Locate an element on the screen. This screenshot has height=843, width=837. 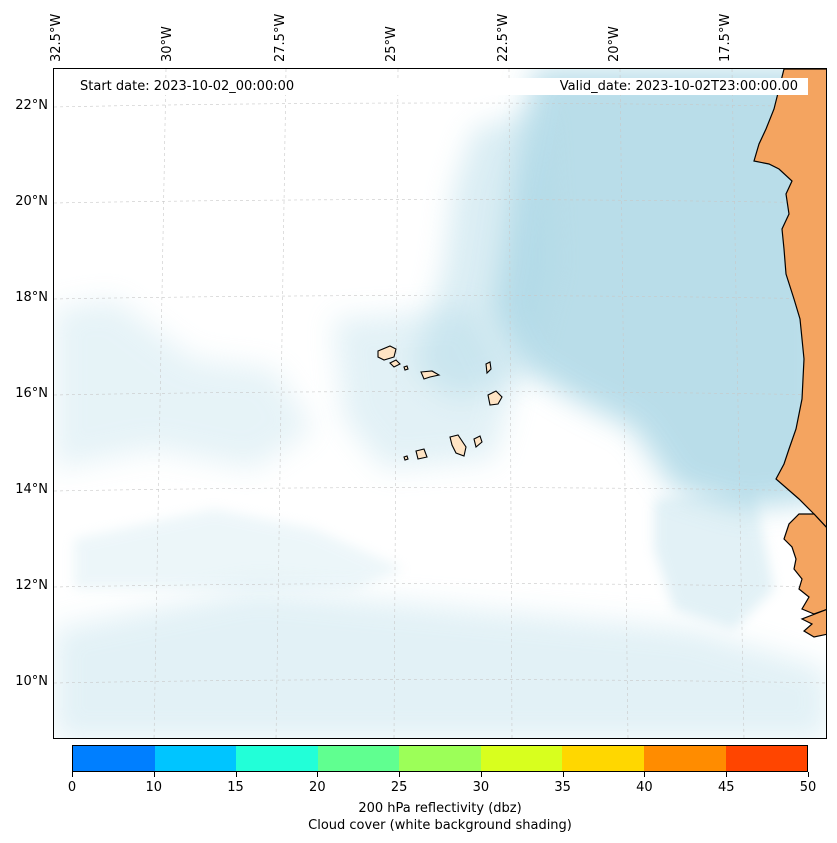
gridline-lon-25w is located at coordinates (396, 403).